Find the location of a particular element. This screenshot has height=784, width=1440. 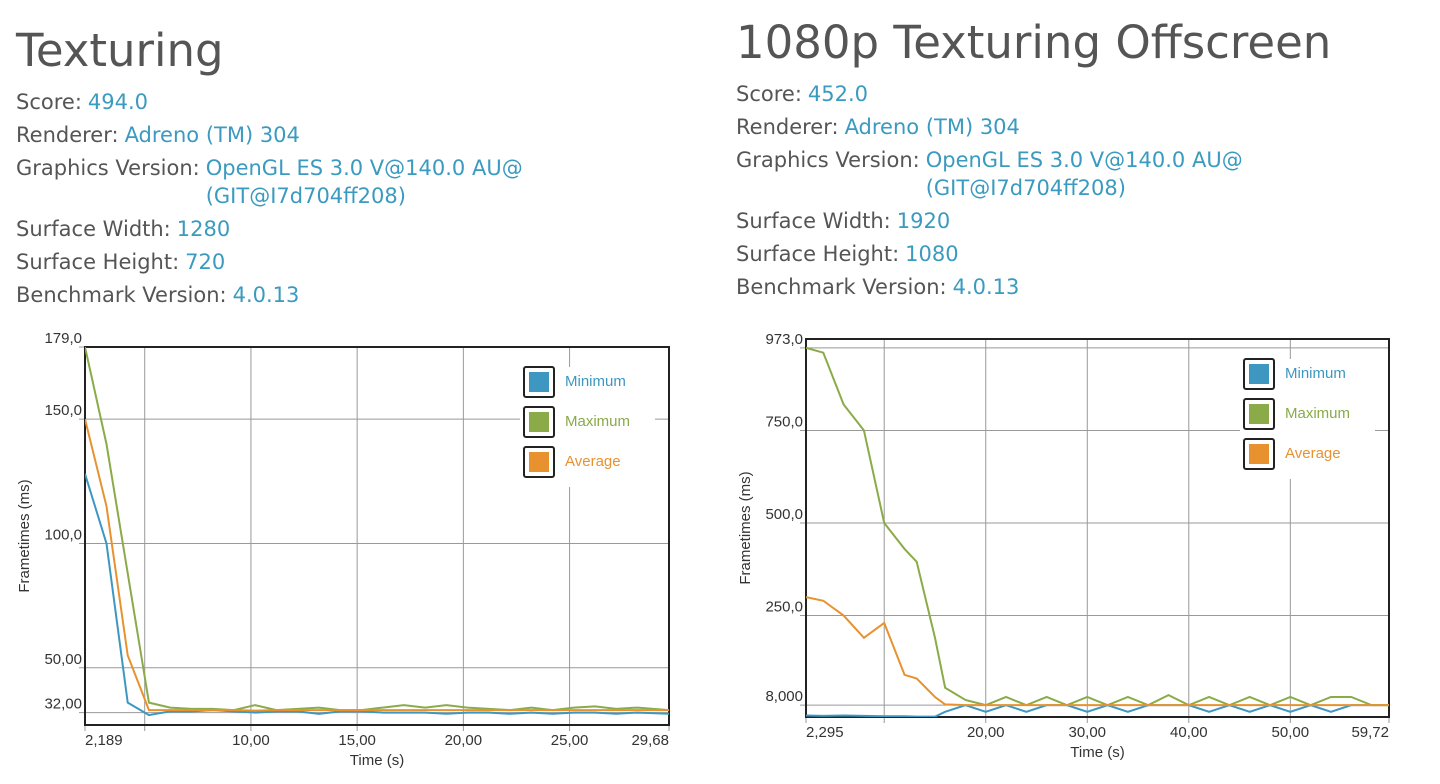

x-tick-label: 29,68 is located at coordinates (650, 740).